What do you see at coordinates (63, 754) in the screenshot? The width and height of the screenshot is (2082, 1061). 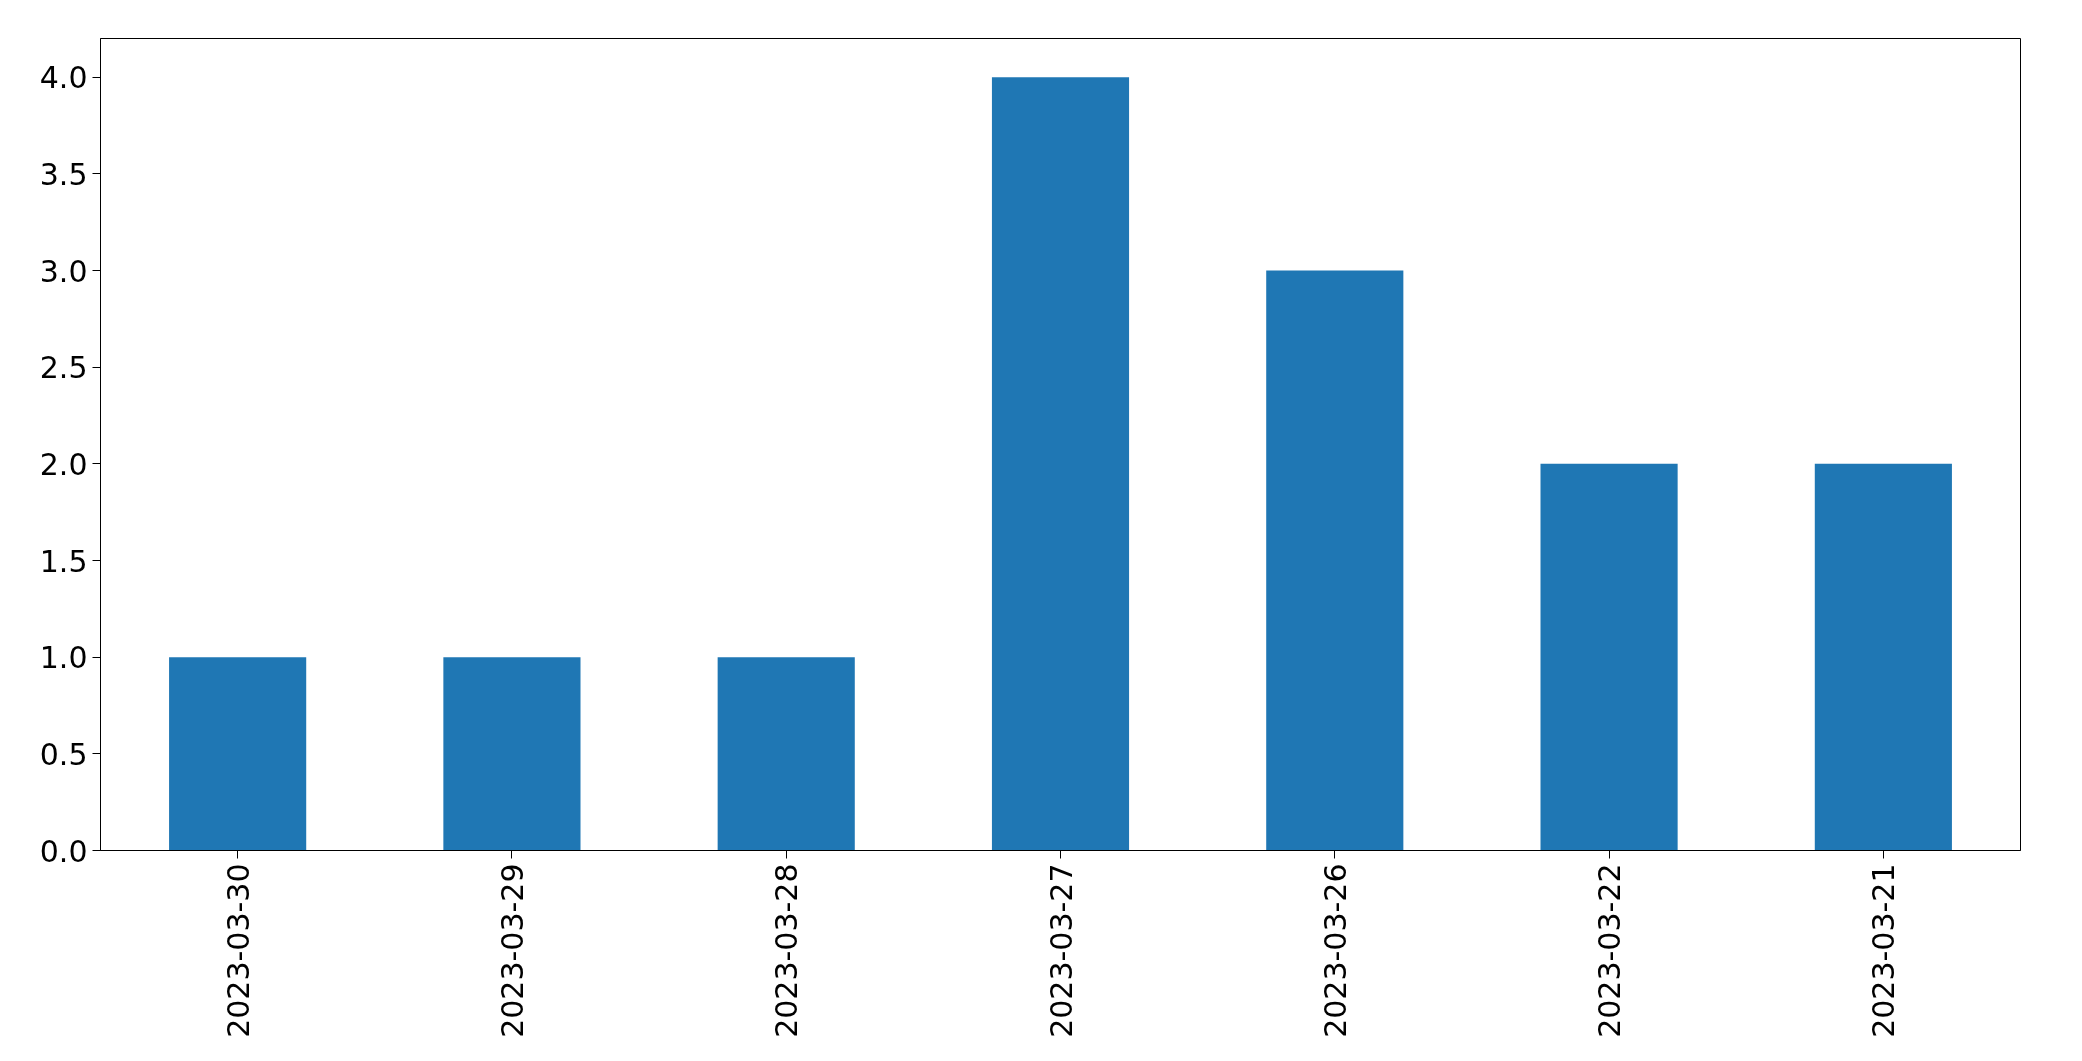 I see `y-tick-label: 0.5` at bounding box center [63, 754].